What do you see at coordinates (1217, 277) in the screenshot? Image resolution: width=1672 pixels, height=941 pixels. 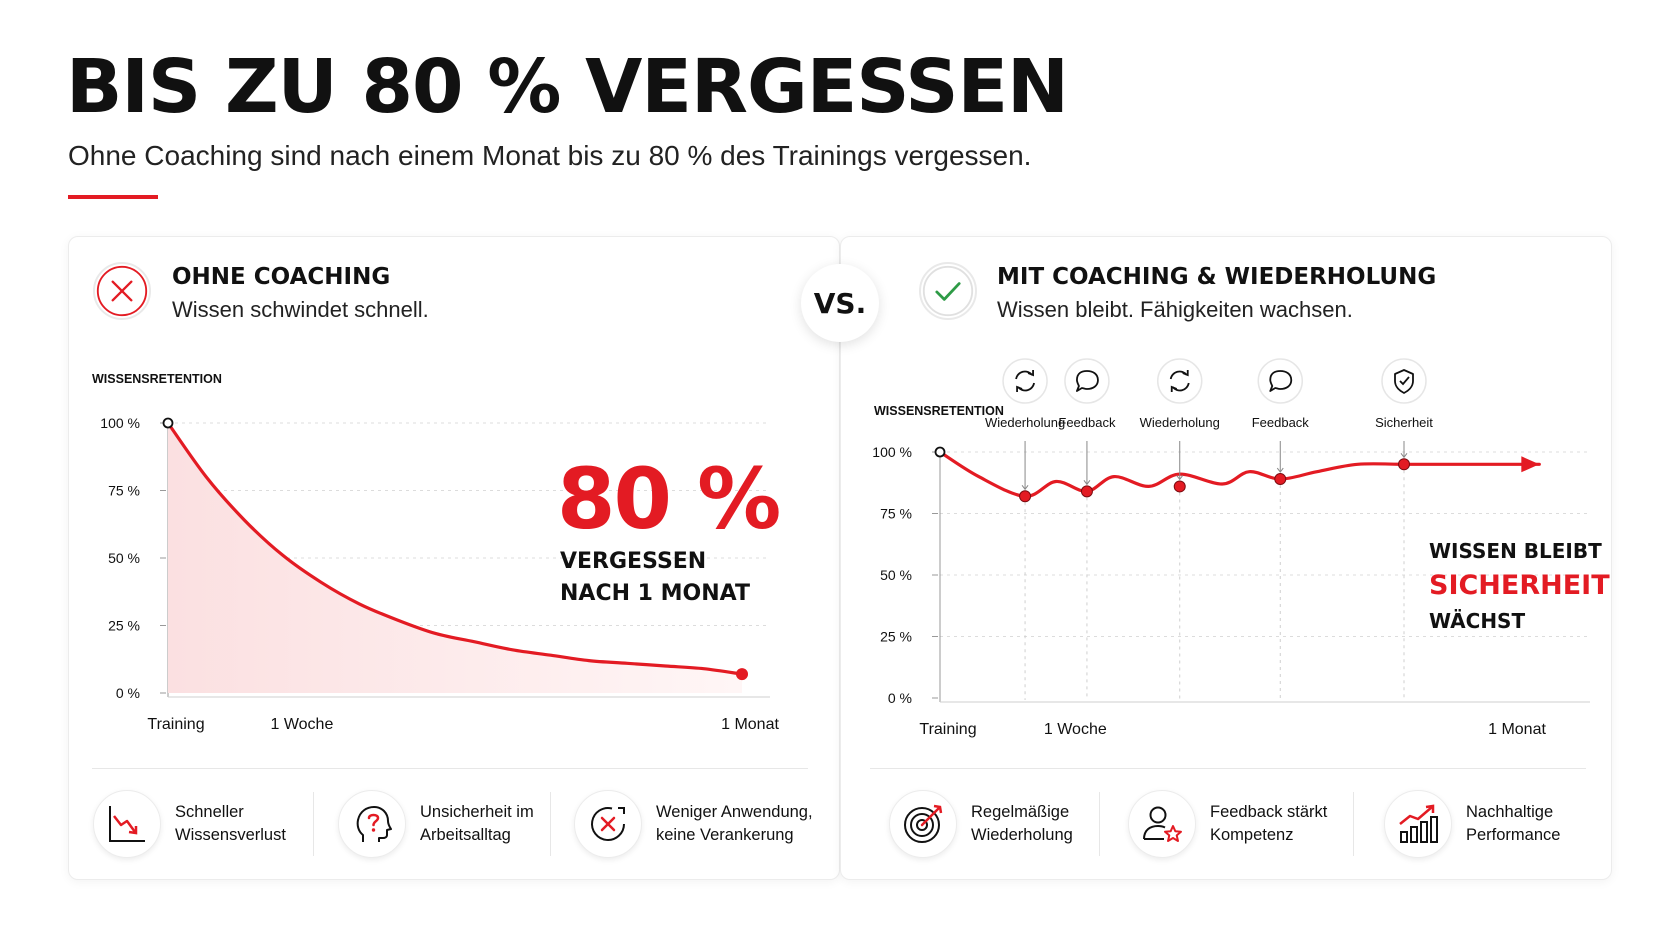 I see `right-heading: MIT COACHING & WIEDERHOLUNG` at bounding box center [1217, 277].